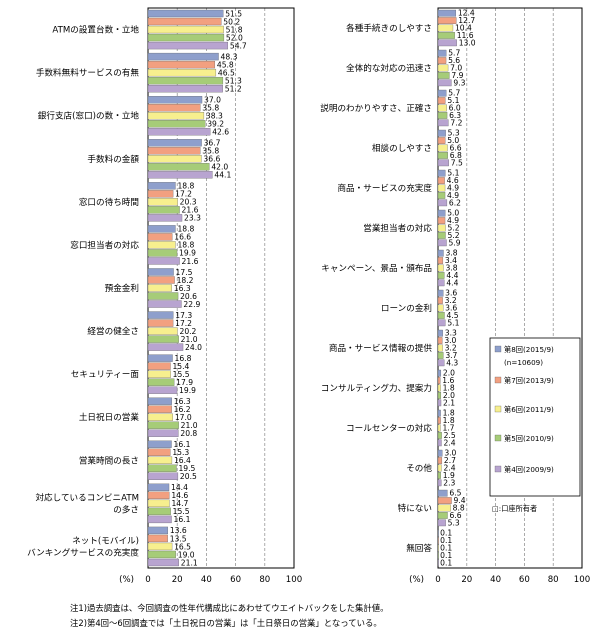 Image resolution: width=611 pixels, height=634 pixels. What do you see at coordinates (185, 13) in the screenshot?
I see `bar-p1-c1-s1` at bounding box center [185, 13].